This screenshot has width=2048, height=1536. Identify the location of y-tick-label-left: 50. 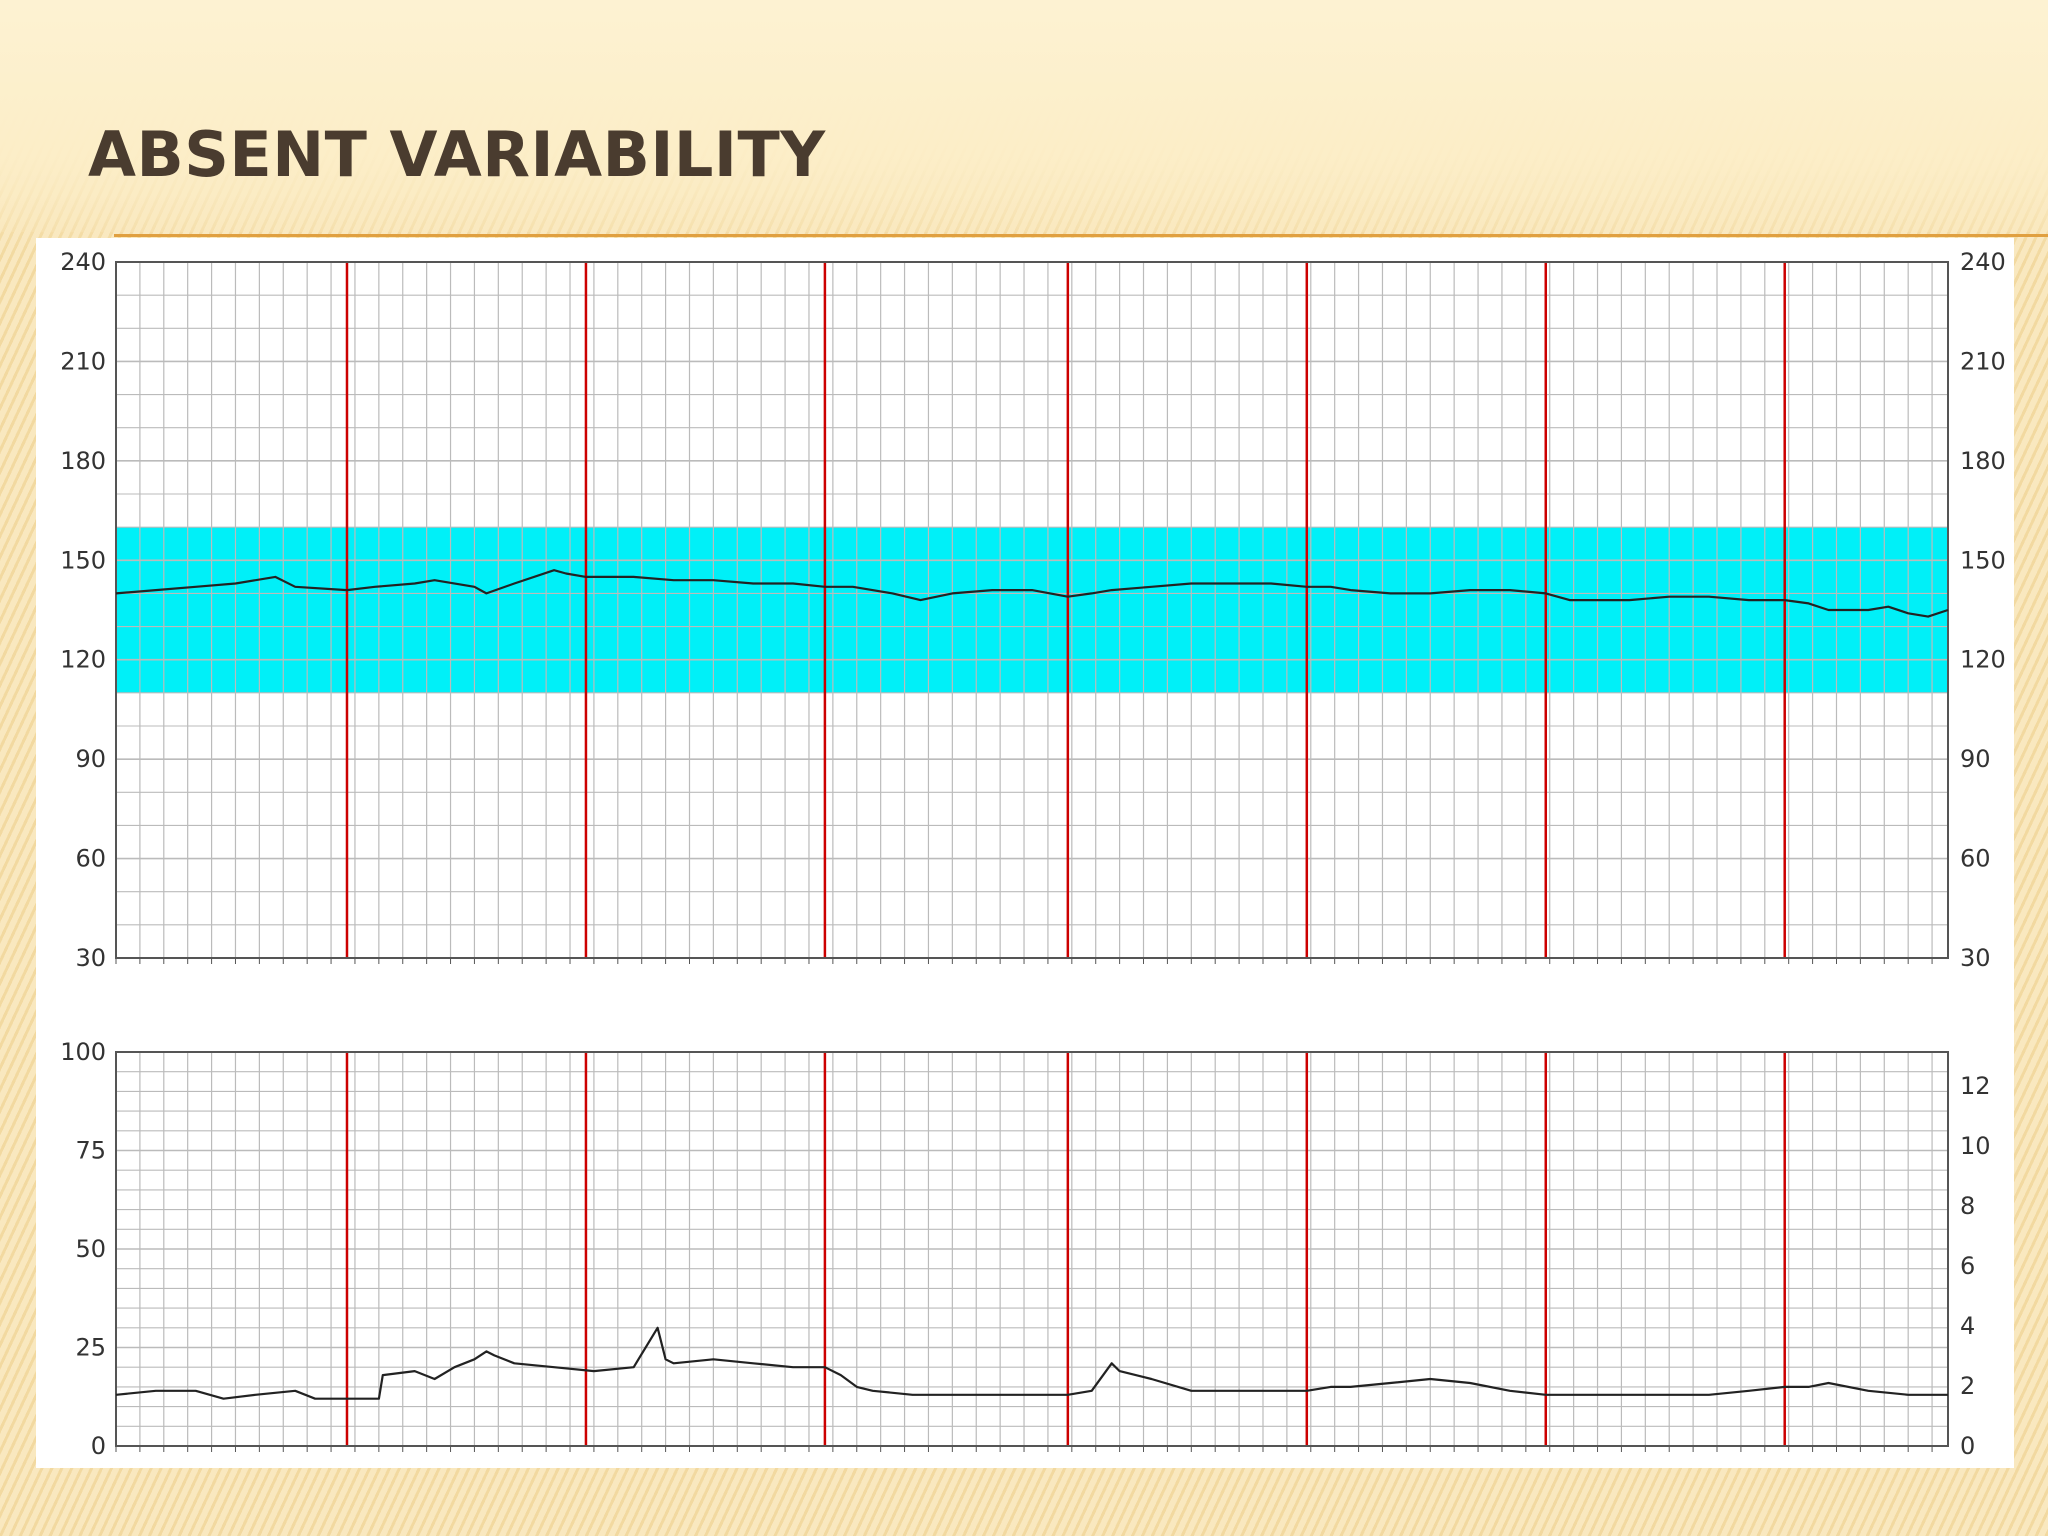
(90, 1249).